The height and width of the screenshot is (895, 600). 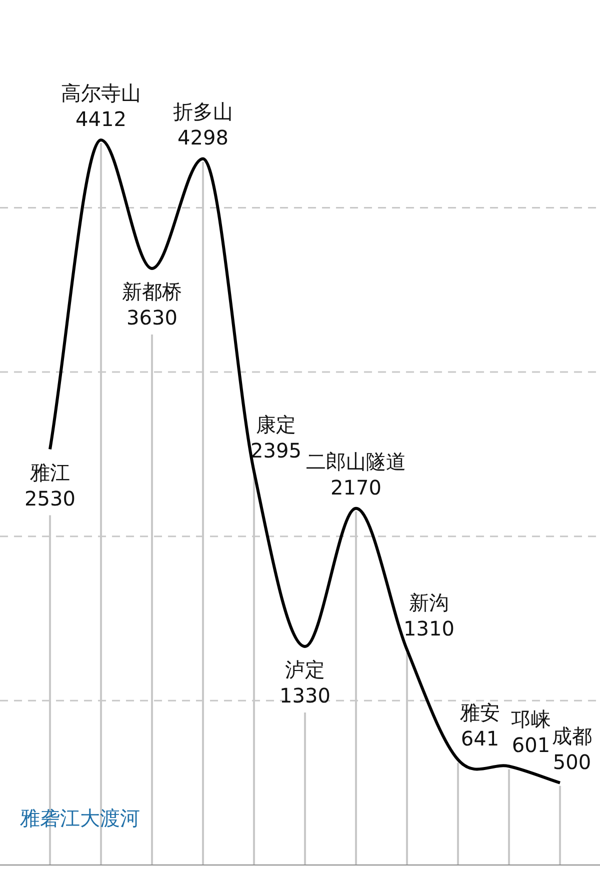 I want to click on x-tick-label: 高尔寺山, so click(x=101, y=93).